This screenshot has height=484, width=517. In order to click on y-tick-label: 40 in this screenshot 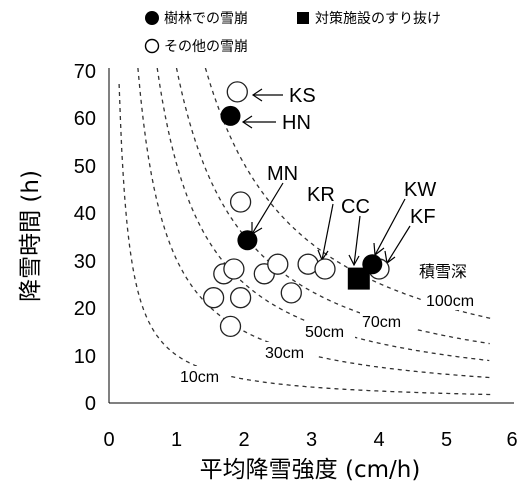, I will do `click(85, 214)`.